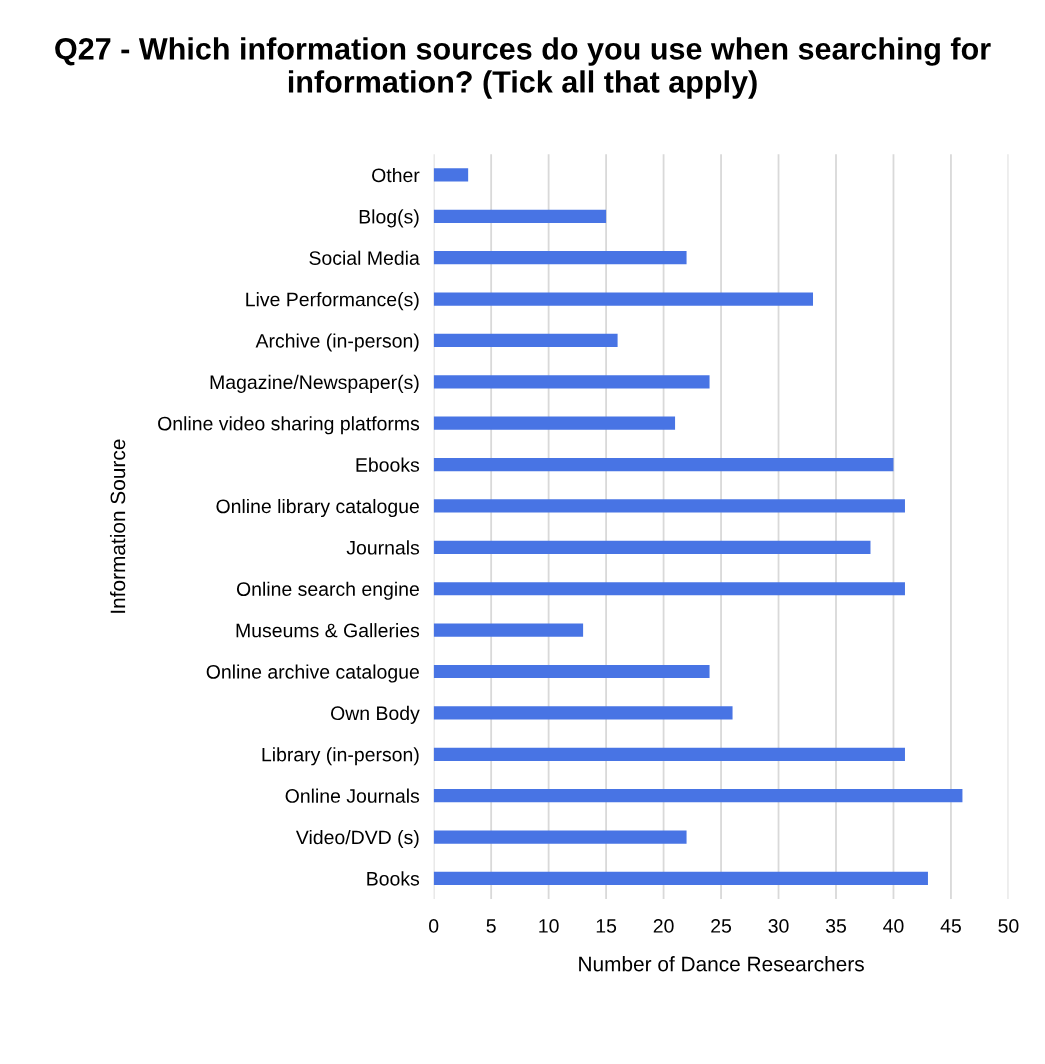 This screenshot has height=1064, width=1045. What do you see at coordinates (364, 257) in the screenshot?
I see `y-tick-label: Social Media` at bounding box center [364, 257].